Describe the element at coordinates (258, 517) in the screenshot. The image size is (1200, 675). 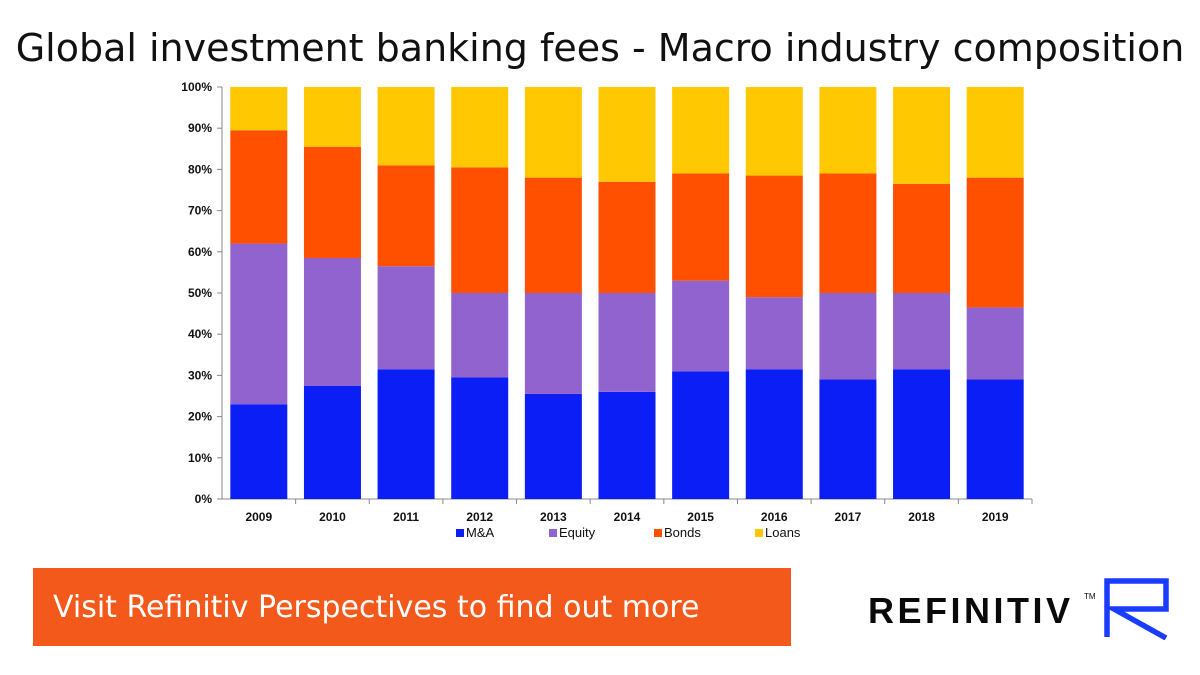
I see `x-tick-label: 2009` at that location.